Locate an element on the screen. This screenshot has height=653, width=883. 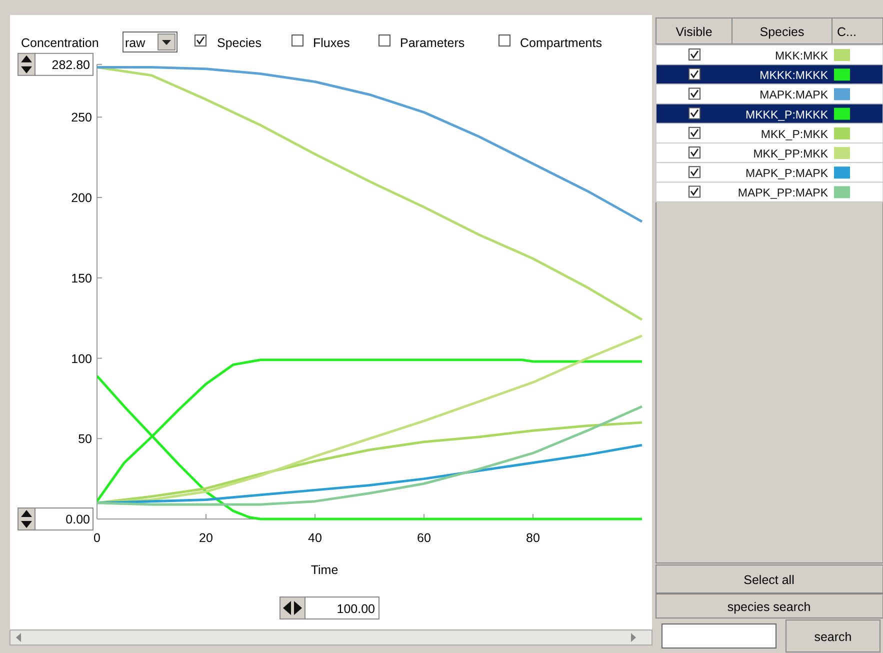
legend-label: MAPK:MAPK is located at coordinates (794, 96).